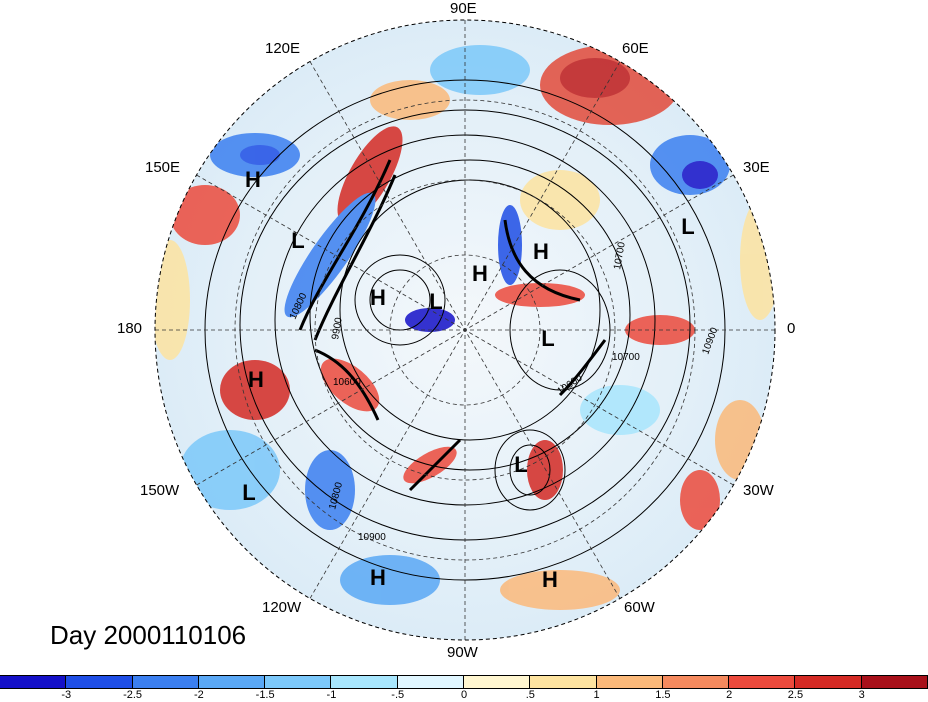 This screenshot has height=702, width=928. What do you see at coordinates (66, 695) in the screenshot?
I see `colorbar-tick-label: -3` at bounding box center [66, 695].